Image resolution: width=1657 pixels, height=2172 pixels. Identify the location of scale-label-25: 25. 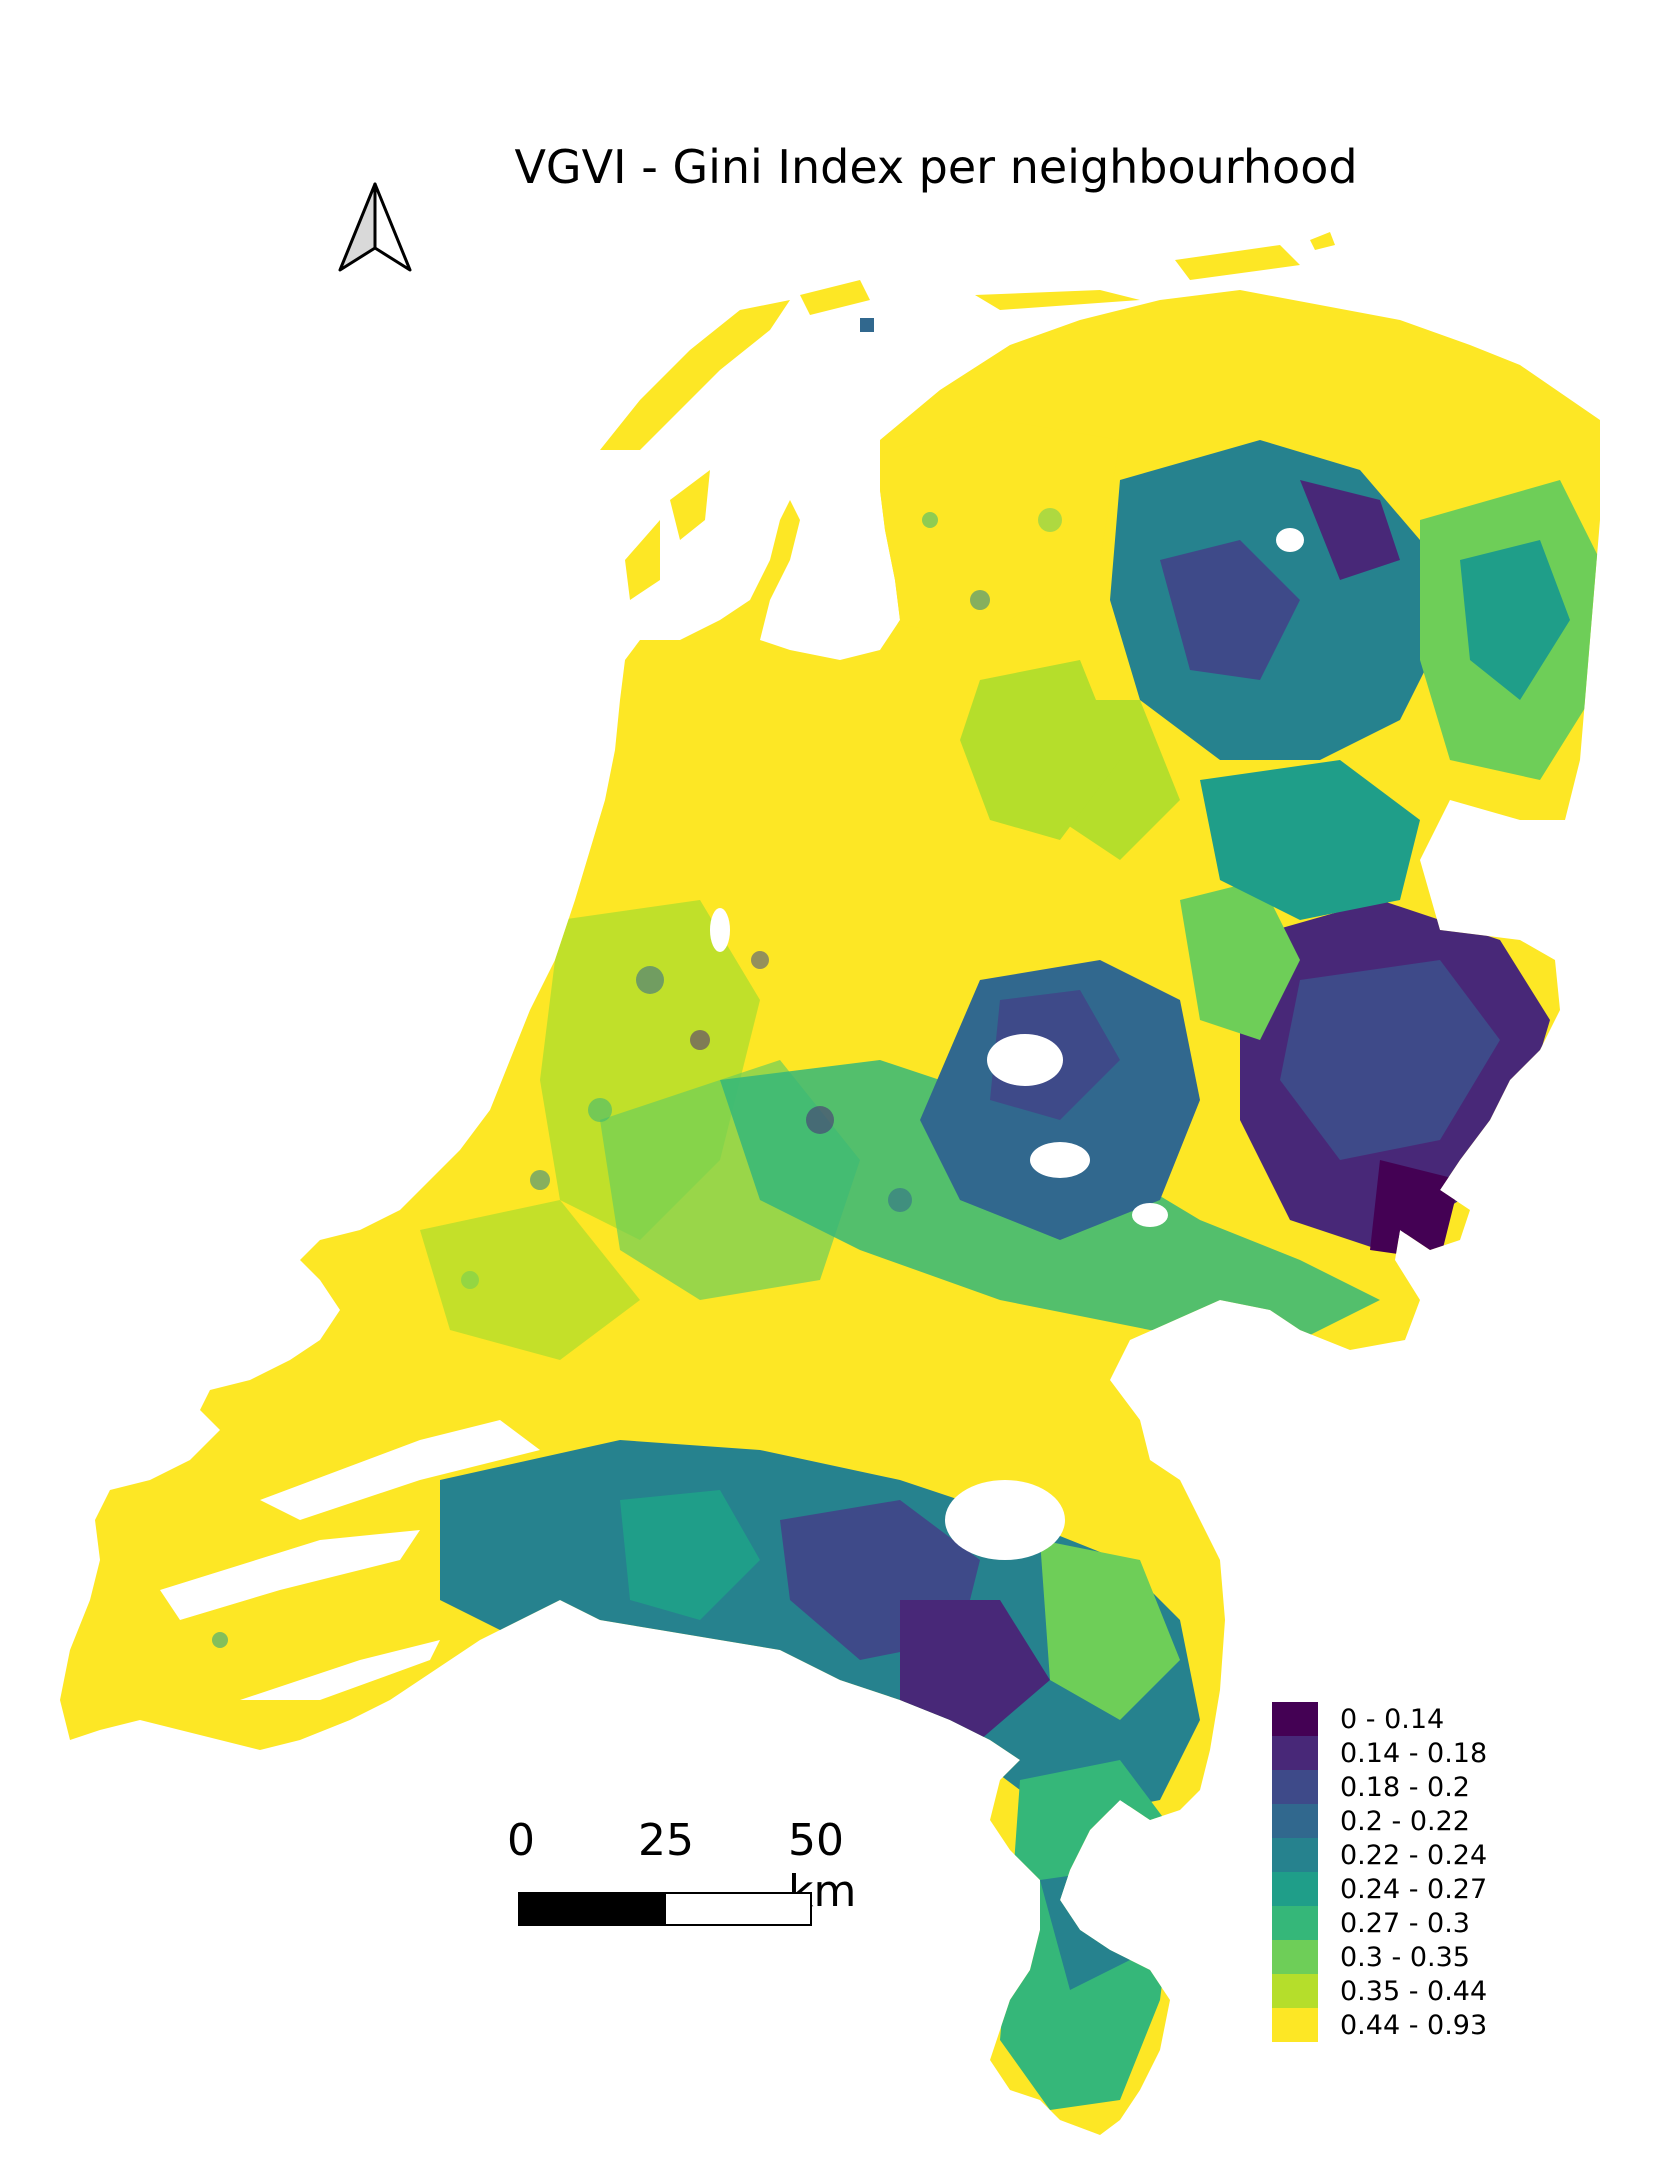
(666, 1840).